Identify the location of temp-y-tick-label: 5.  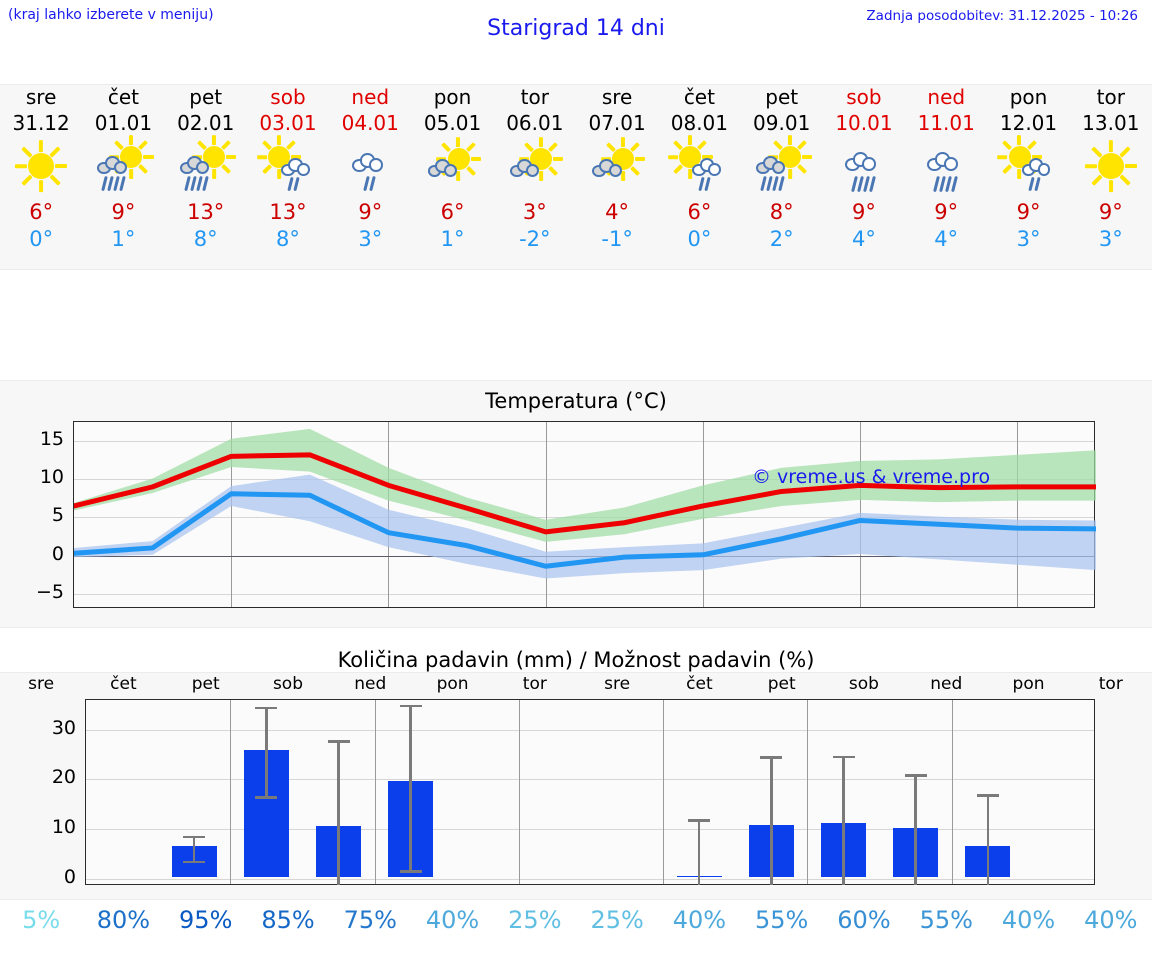
(57, 515).